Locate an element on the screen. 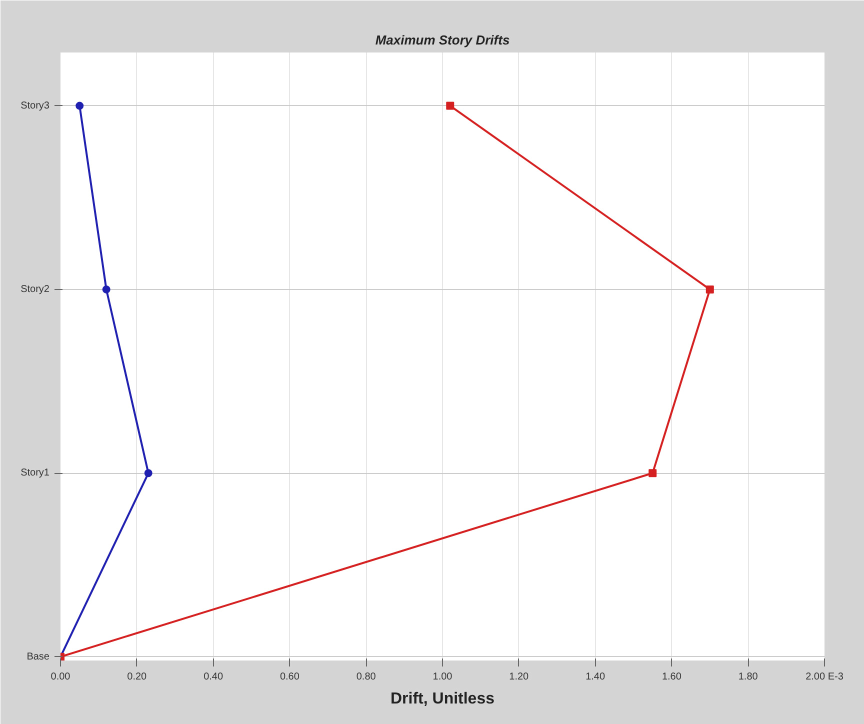  y-tick-label: Story3 is located at coordinates (35, 106).